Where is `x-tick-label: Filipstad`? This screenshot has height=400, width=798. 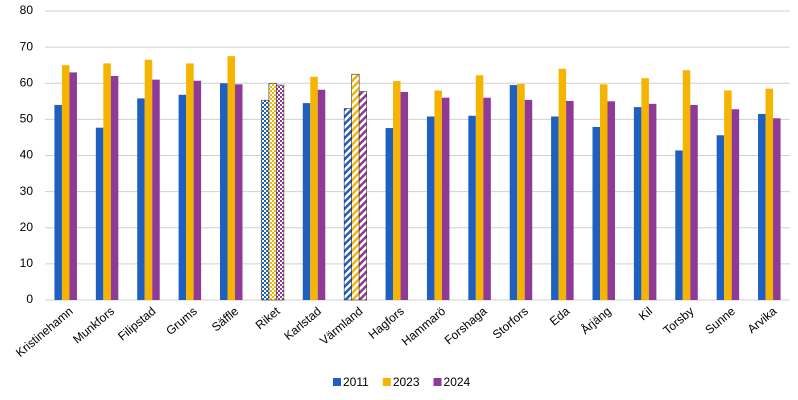 x-tick-label: Filipstad is located at coordinates (136, 323).